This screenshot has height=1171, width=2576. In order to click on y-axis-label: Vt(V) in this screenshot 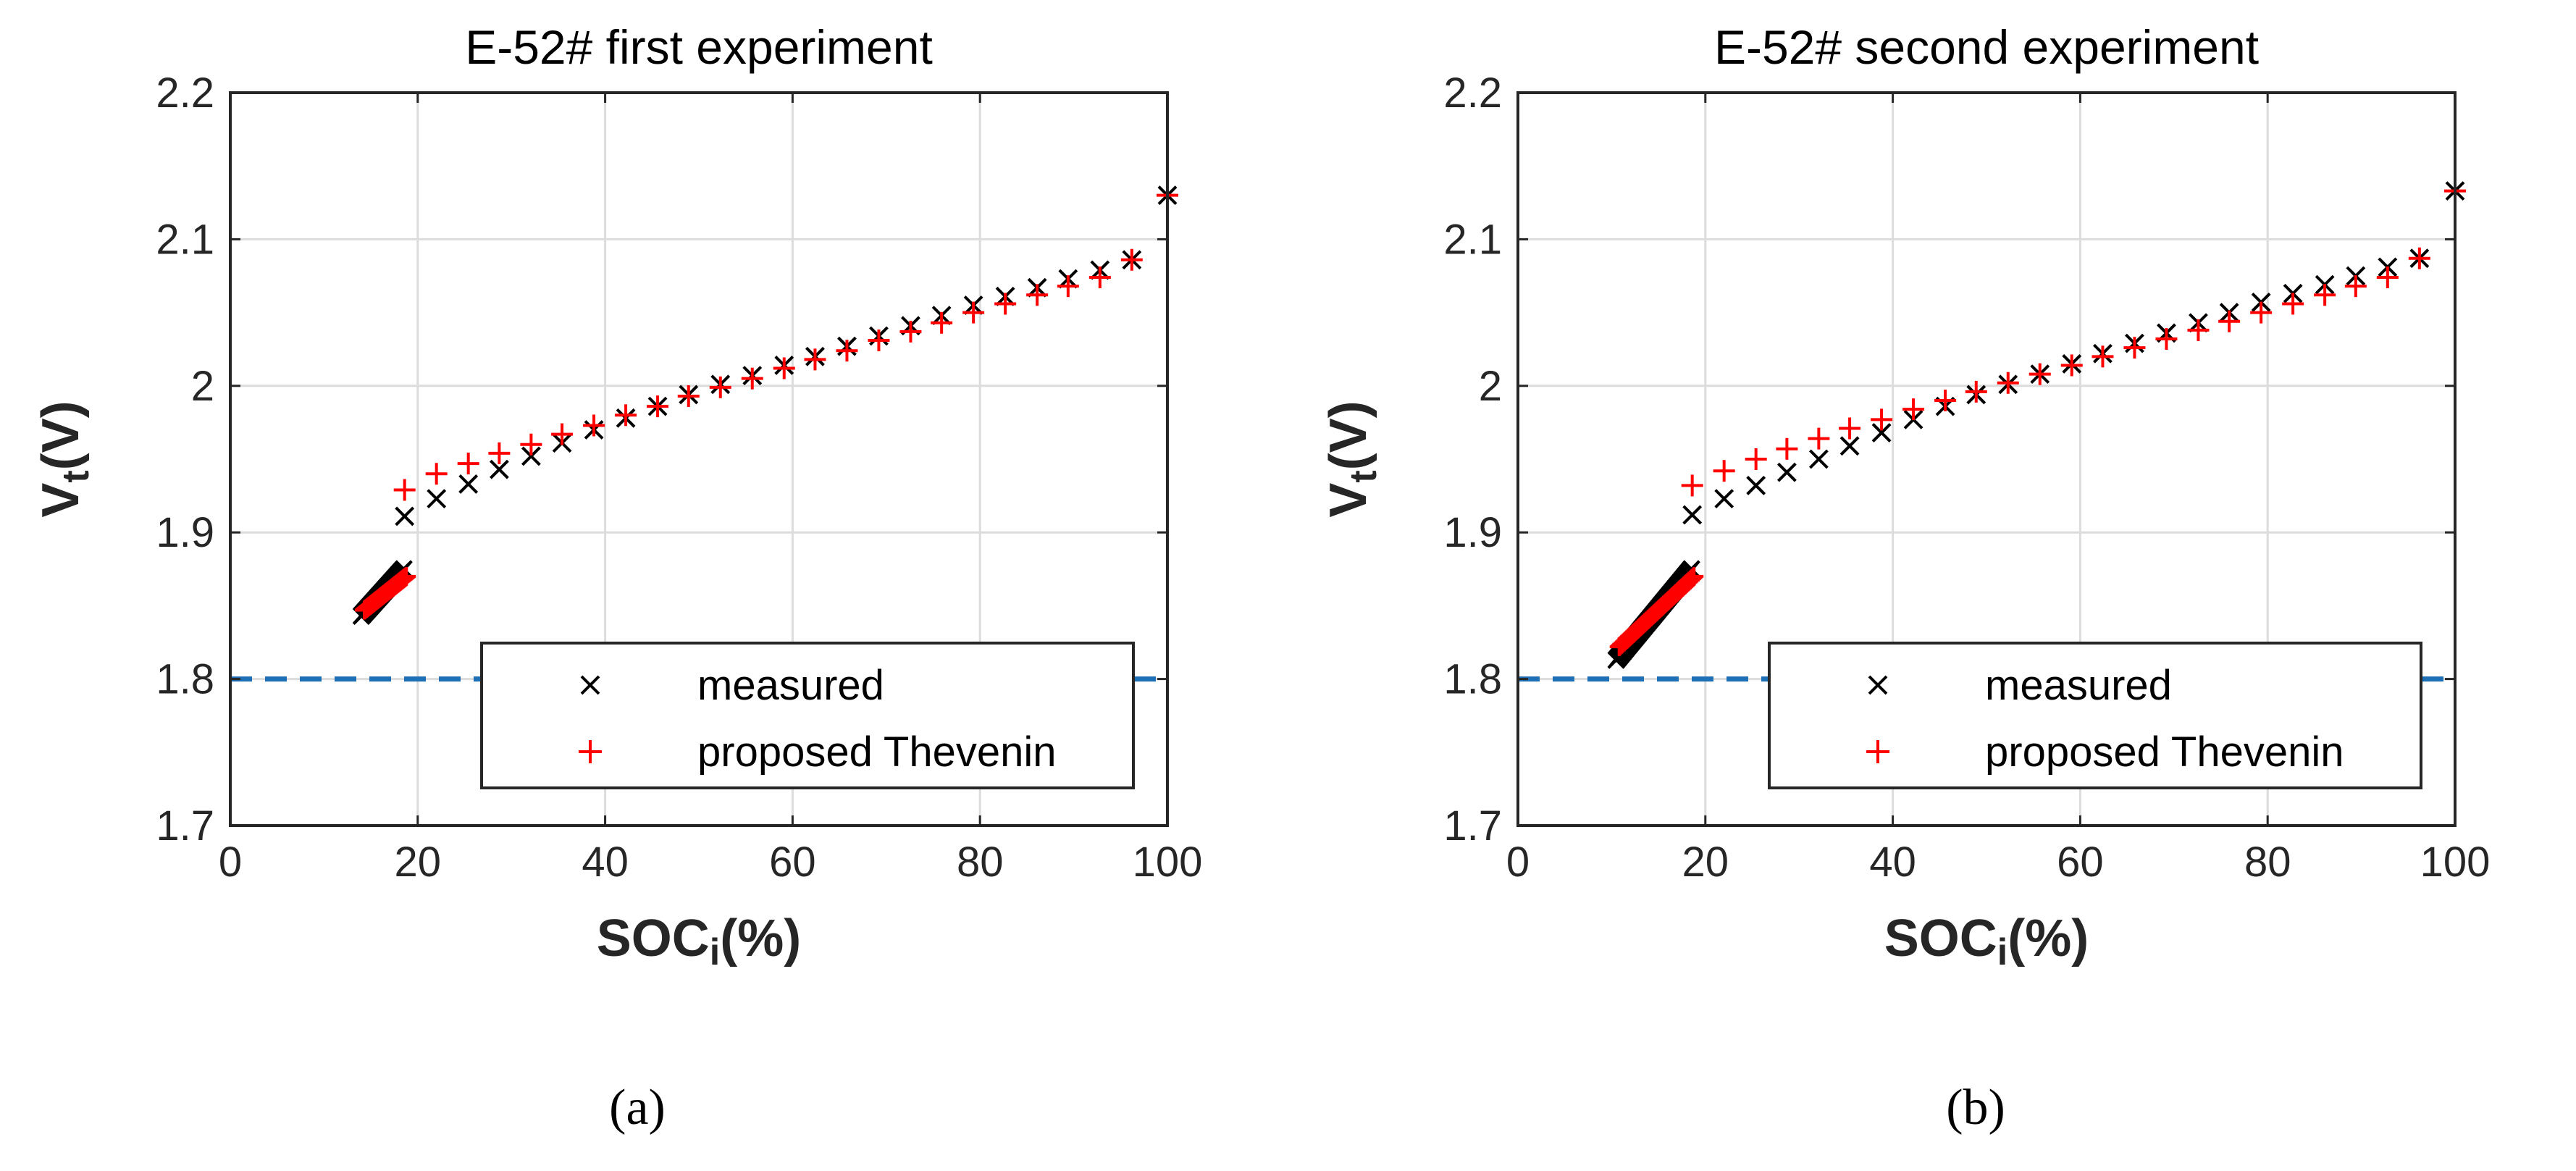, I will do `click(64, 458)`.